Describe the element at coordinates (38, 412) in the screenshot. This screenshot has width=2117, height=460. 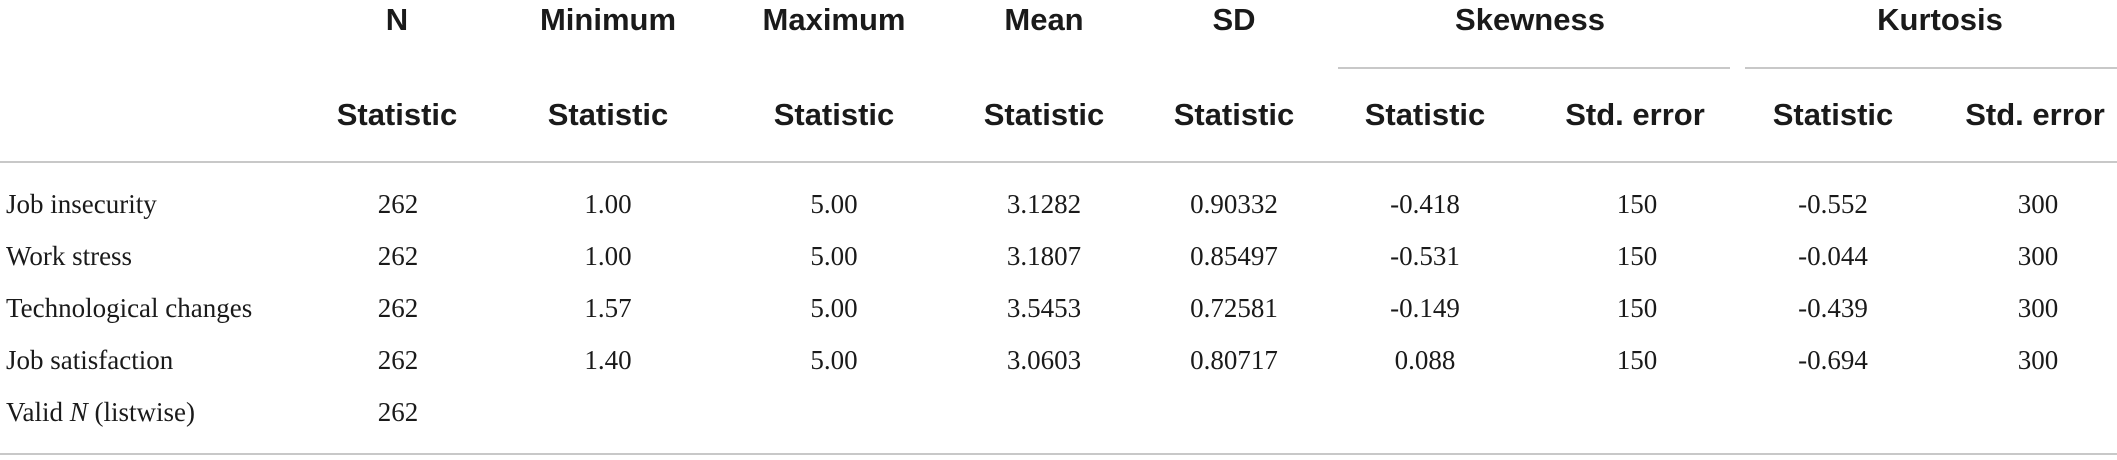
I see `valid-label-pre: Valid` at that location.